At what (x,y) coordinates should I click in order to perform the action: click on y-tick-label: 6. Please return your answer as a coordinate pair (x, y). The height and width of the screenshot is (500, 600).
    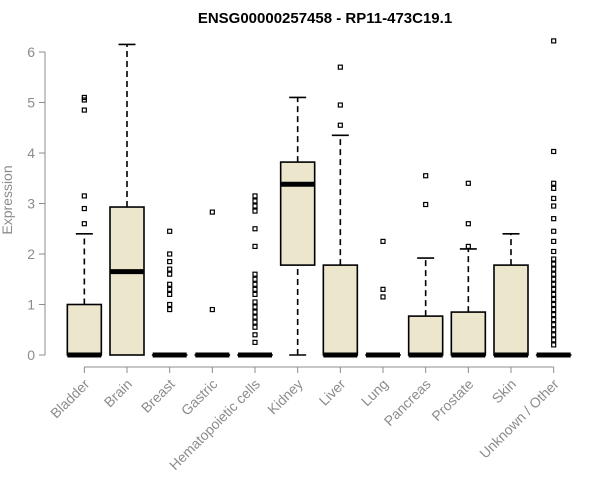
    Looking at the image, I should click on (31, 52).